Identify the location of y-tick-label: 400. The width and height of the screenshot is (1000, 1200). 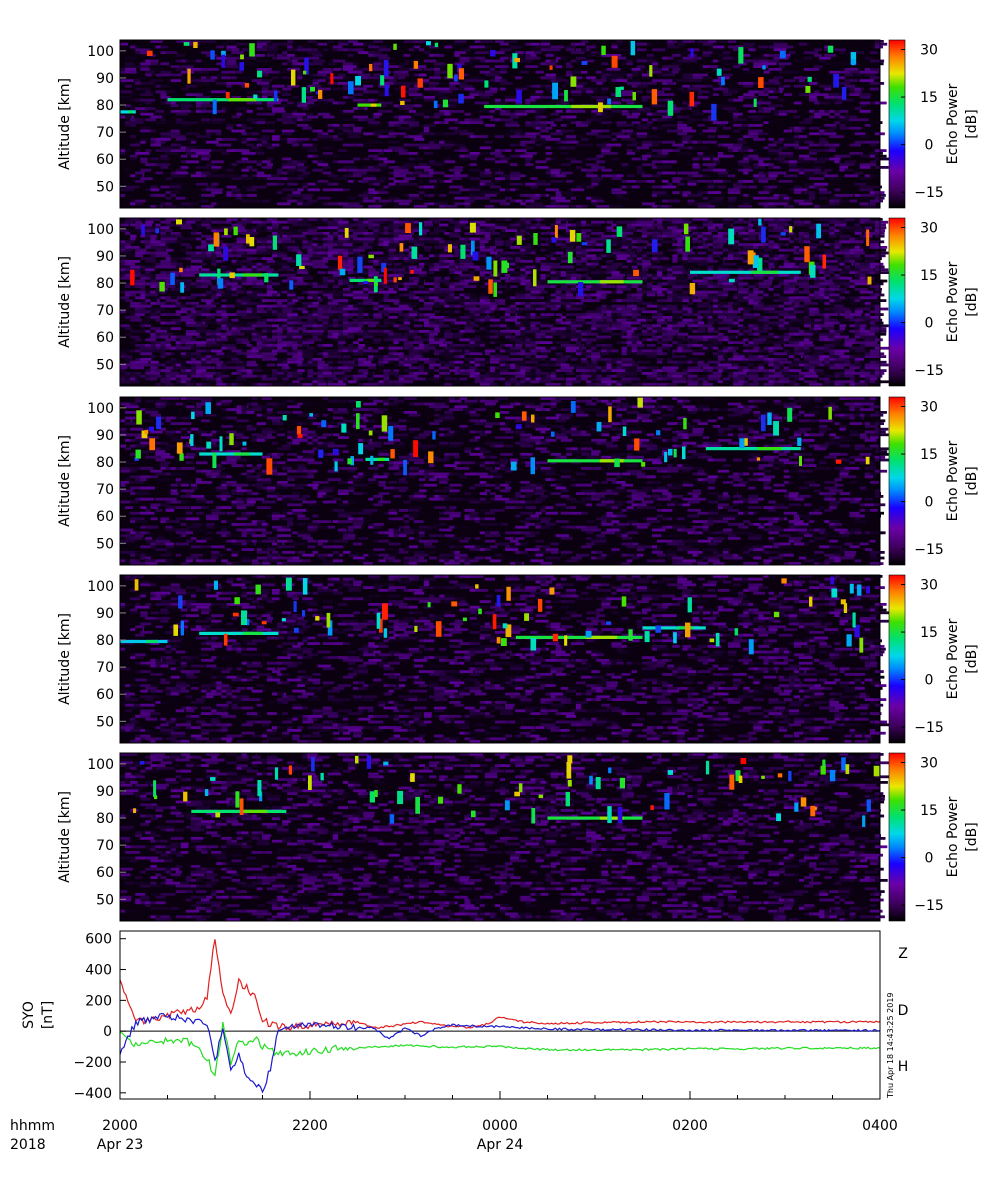
(98, 971).